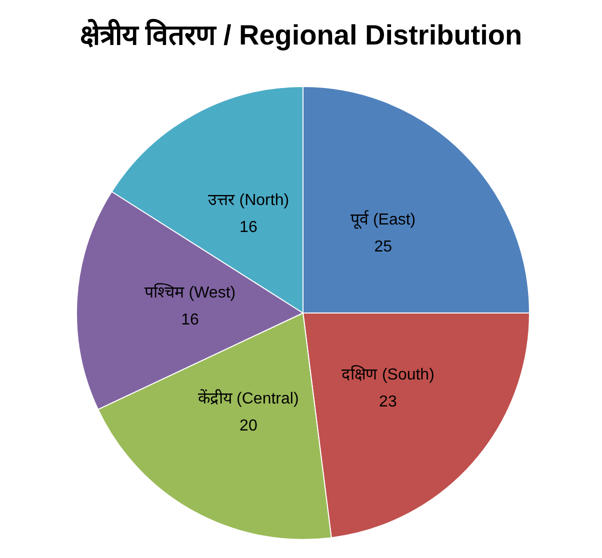 The width and height of the screenshot is (602, 558). What do you see at coordinates (301, 34) in the screenshot?
I see `chart-title: क्षेत्रीय वितरण / Regional Distribution` at bounding box center [301, 34].